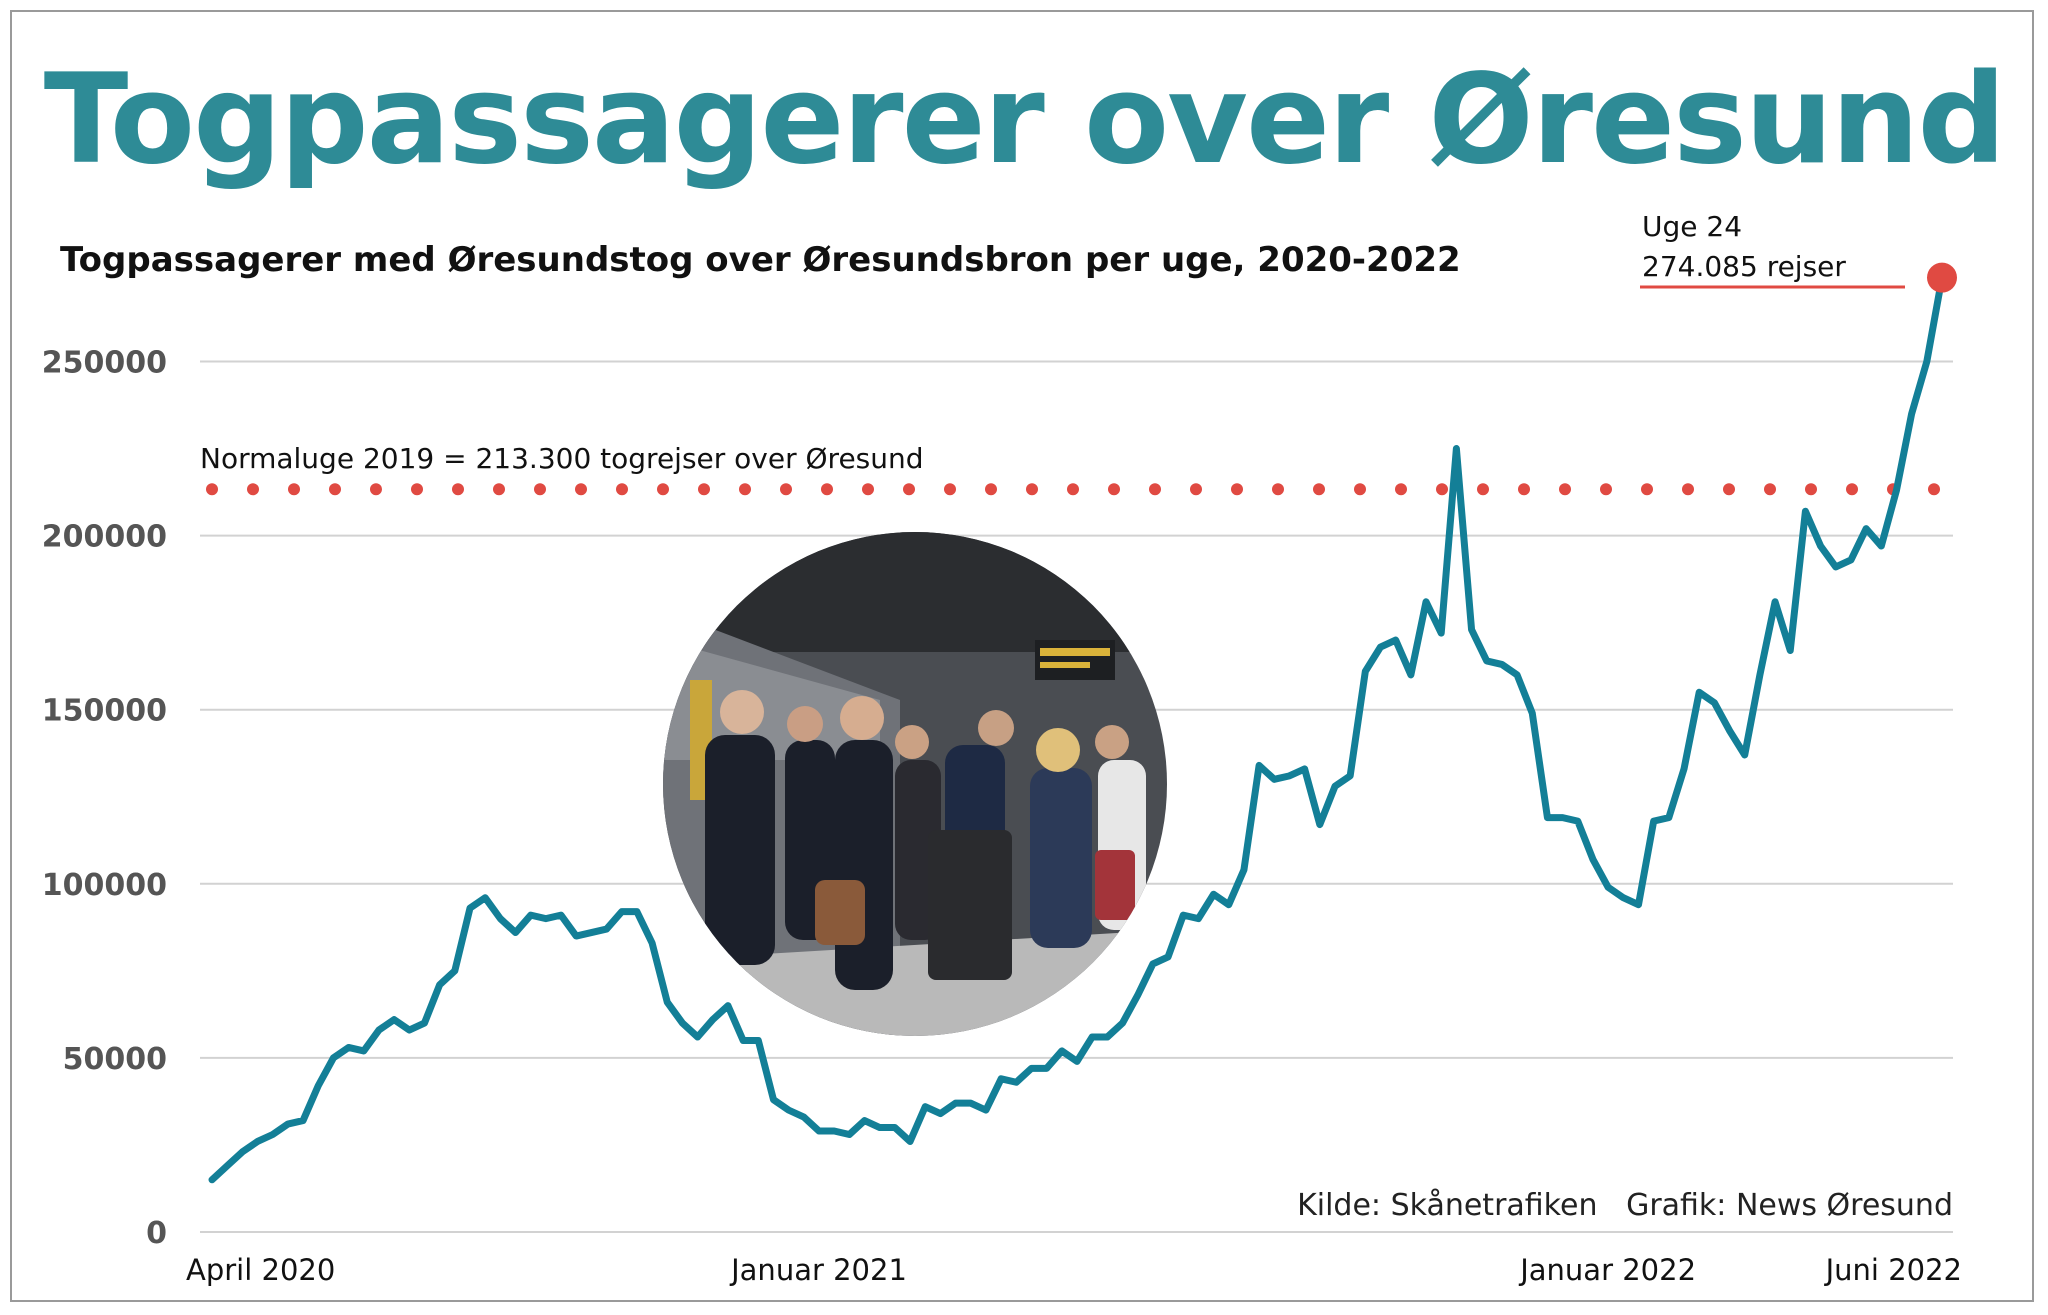 This screenshot has height=1315, width=2048. What do you see at coordinates (104, 711) in the screenshot?
I see `y-tick-label: 150000` at bounding box center [104, 711].